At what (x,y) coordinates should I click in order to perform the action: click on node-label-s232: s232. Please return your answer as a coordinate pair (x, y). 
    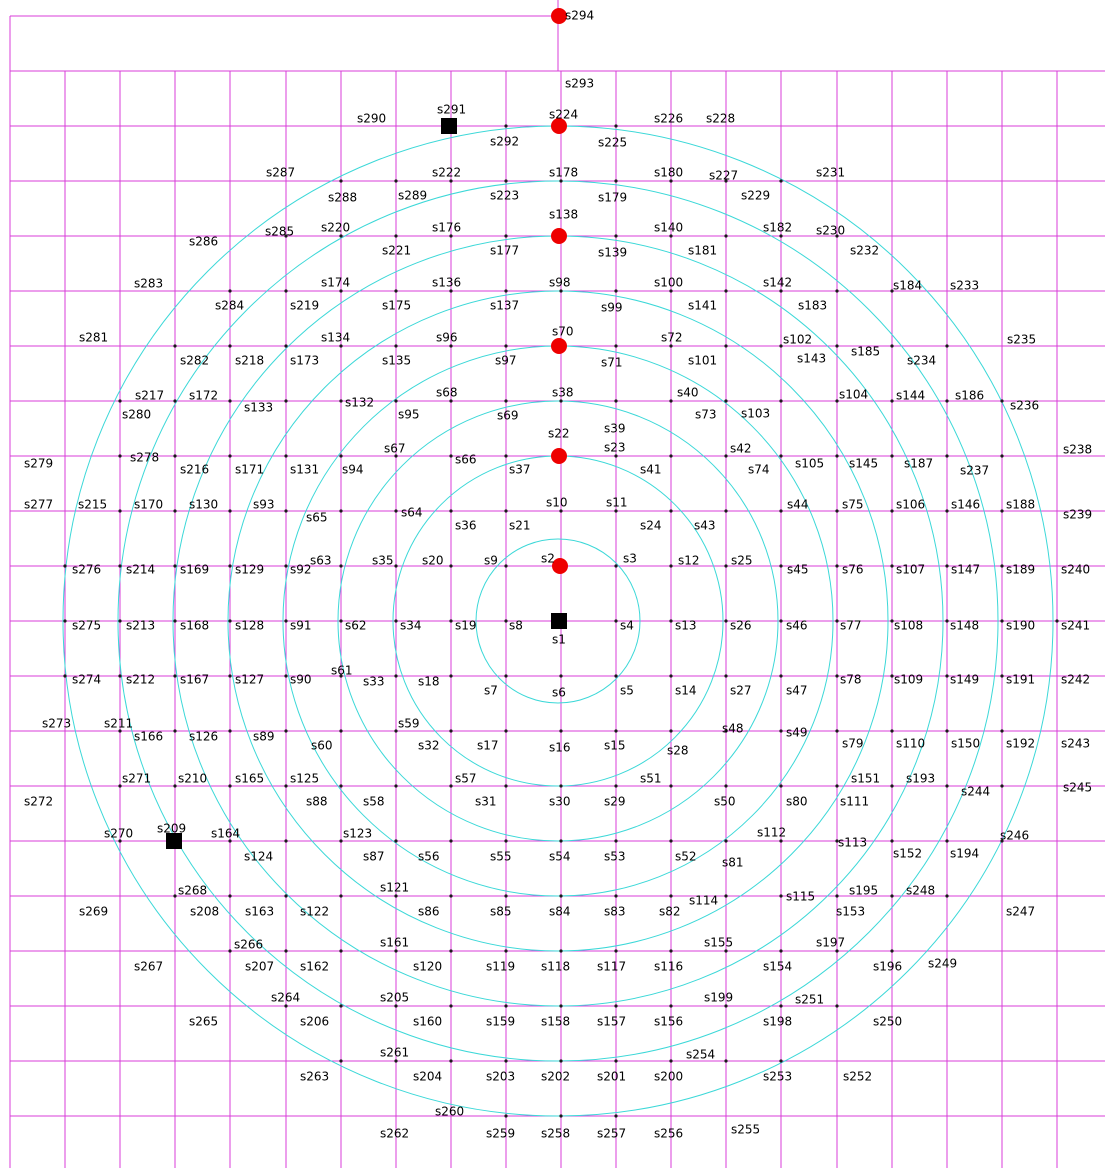
    Looking at the image, I should click on (864, 251).